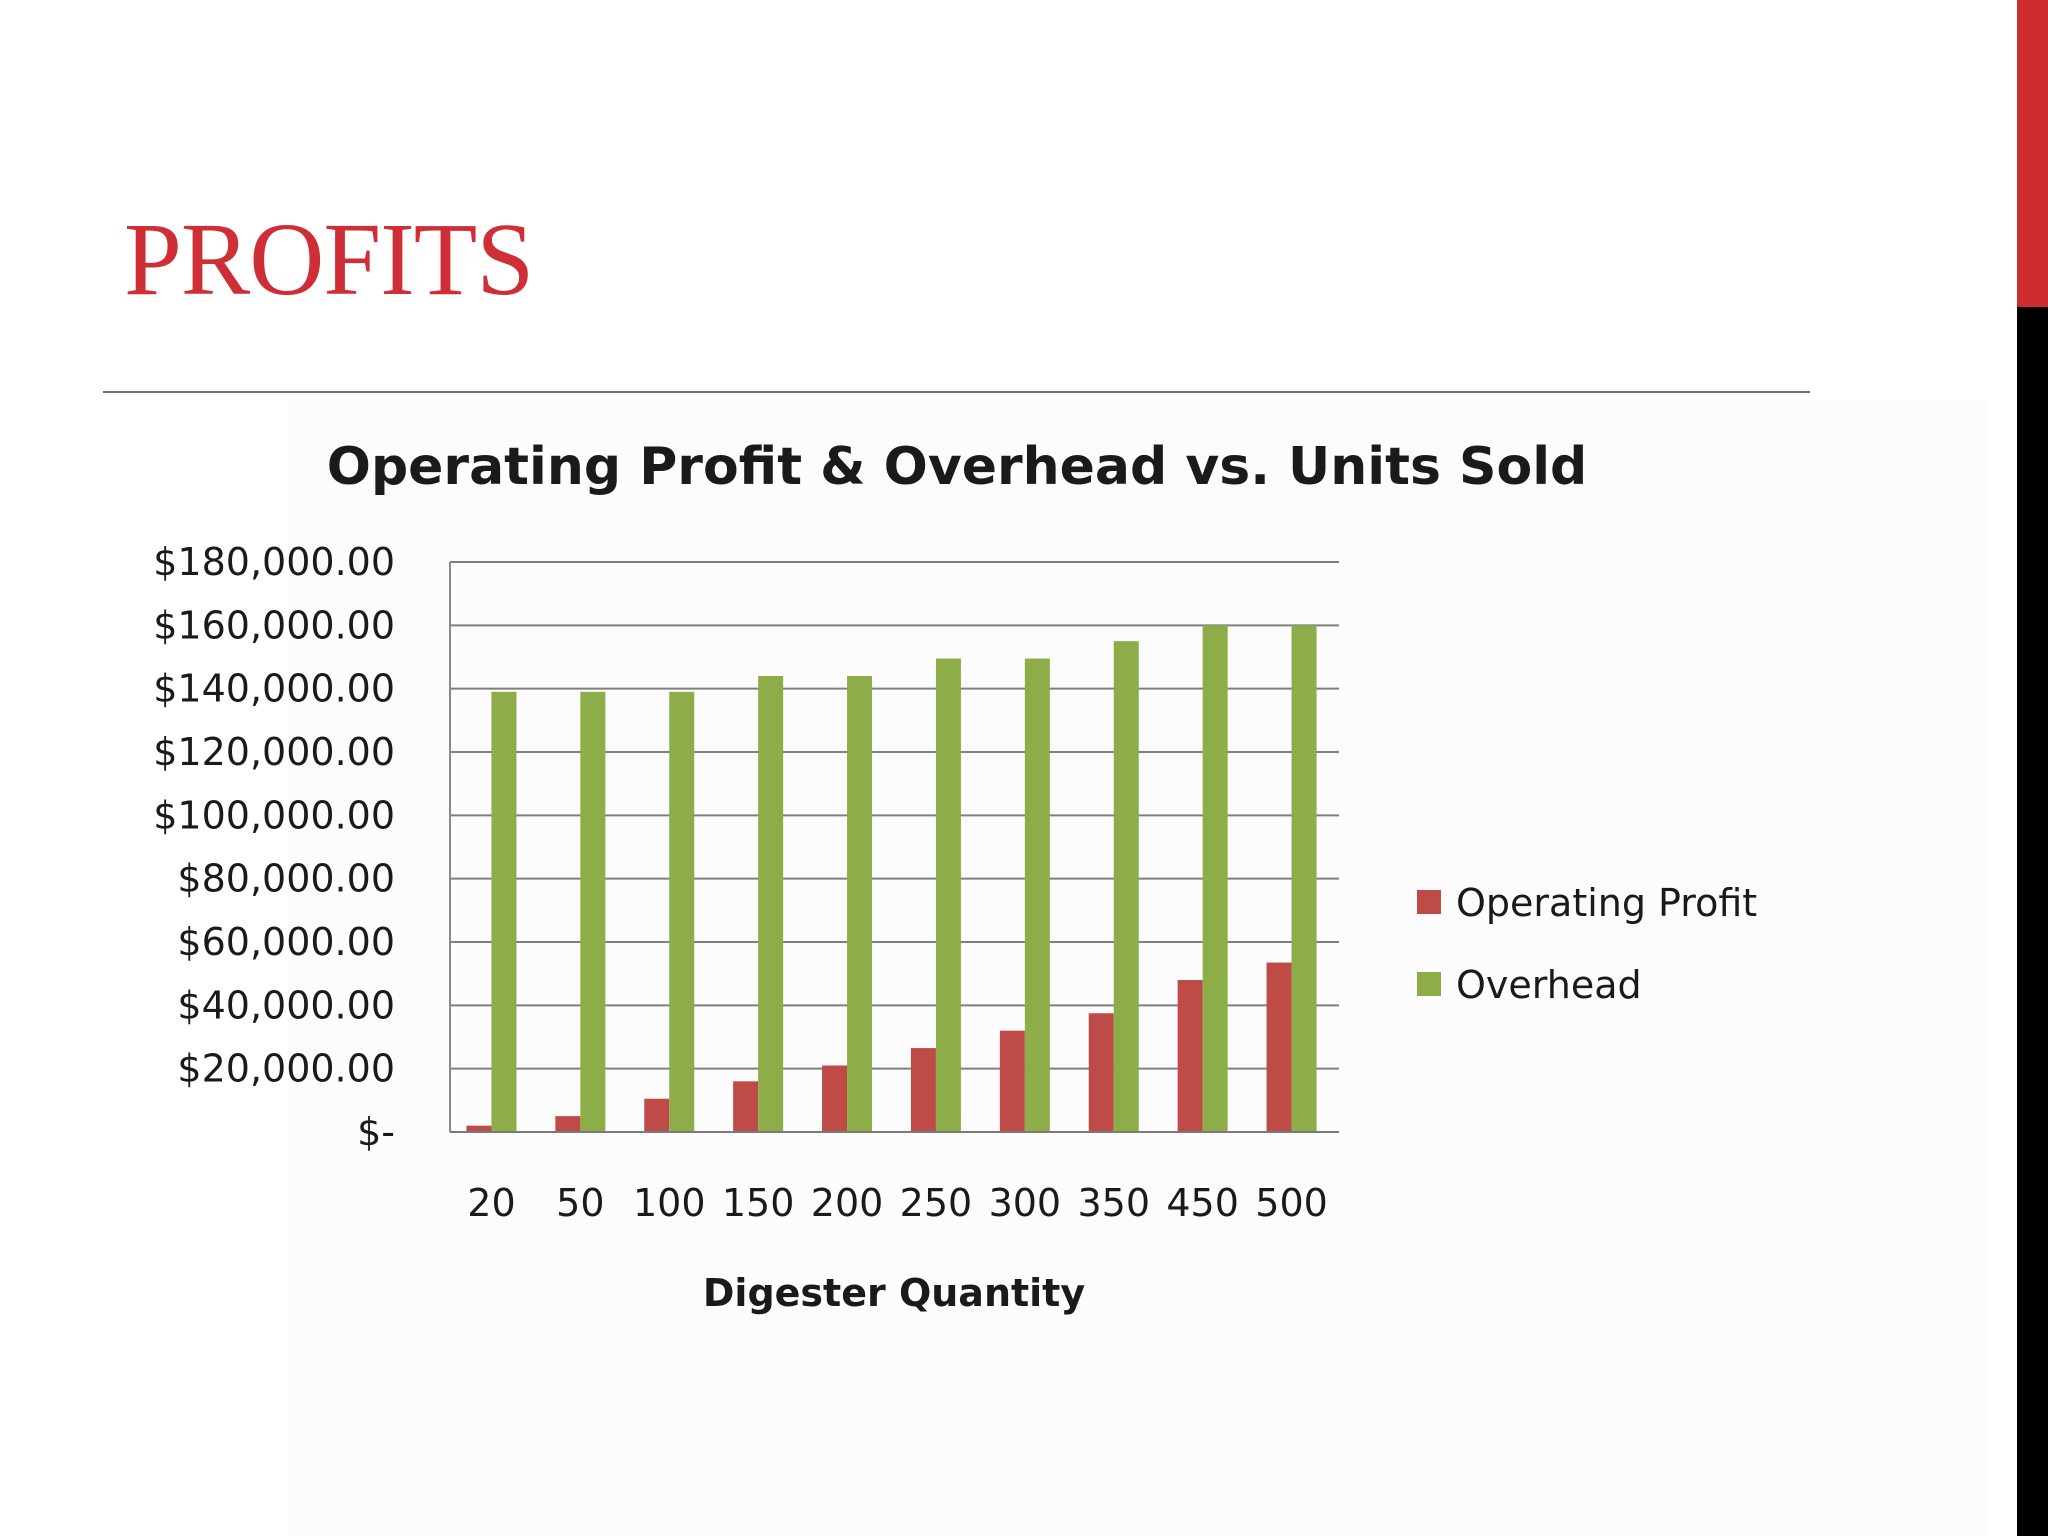 The width and height of the screenshot is (2048, 1536). What do you see at coordinates (1025, 1203) in the screenshot?
I see `x-tick-label: 300` at bounding box center [1025, 1203].